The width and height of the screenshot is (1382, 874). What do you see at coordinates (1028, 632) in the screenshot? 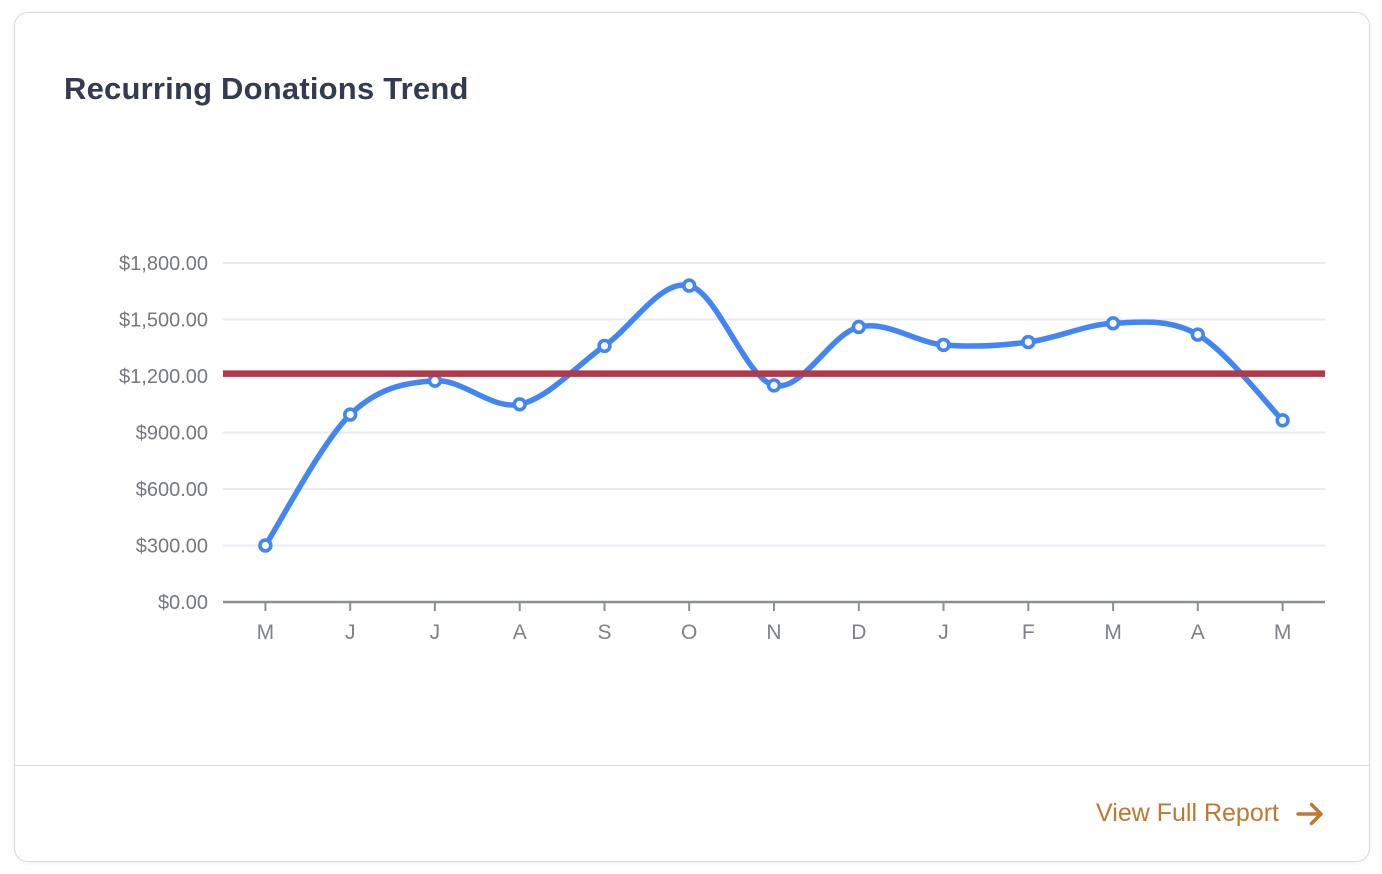
I see `x-axis-label: F` at bounding box center [1028, 632].